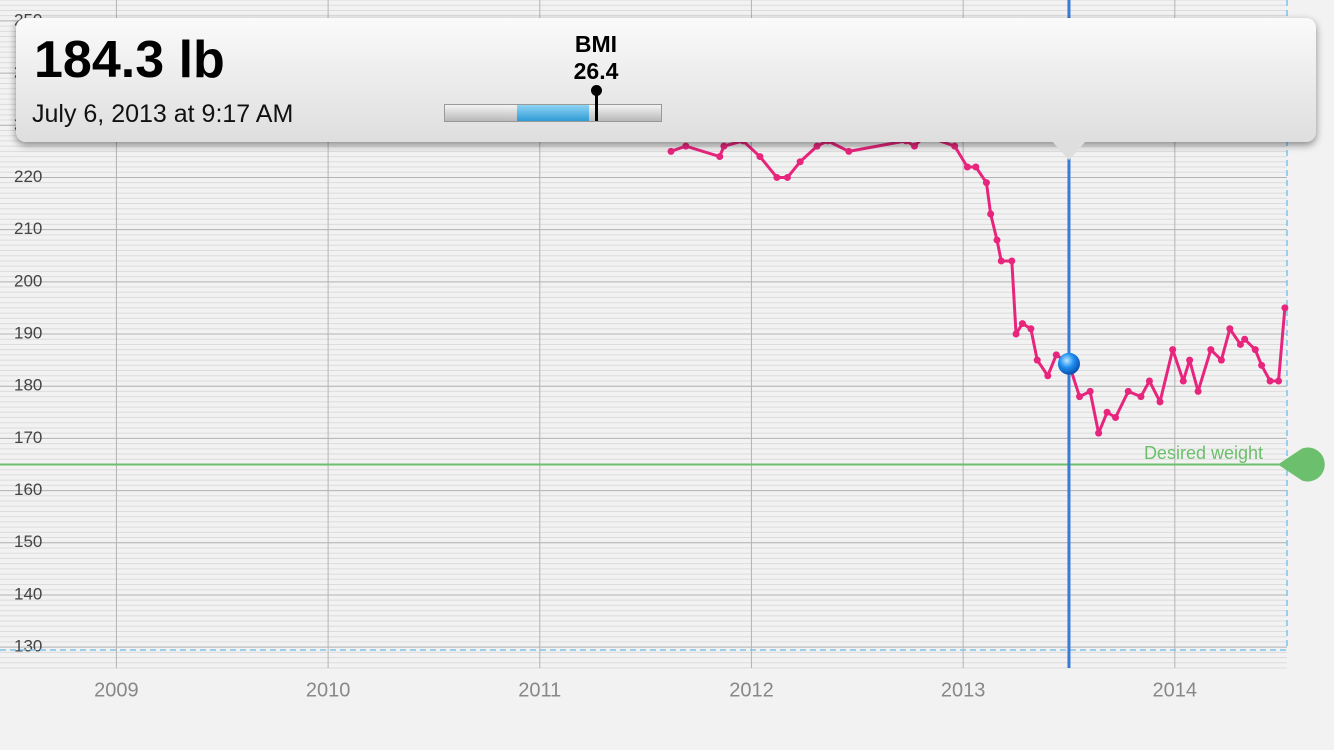 The image size is (1334, 750). What do you see at coordinates (596, 44) in the screenshot?
I see `bmi-label: BMI` at bounding box center [596, 44].